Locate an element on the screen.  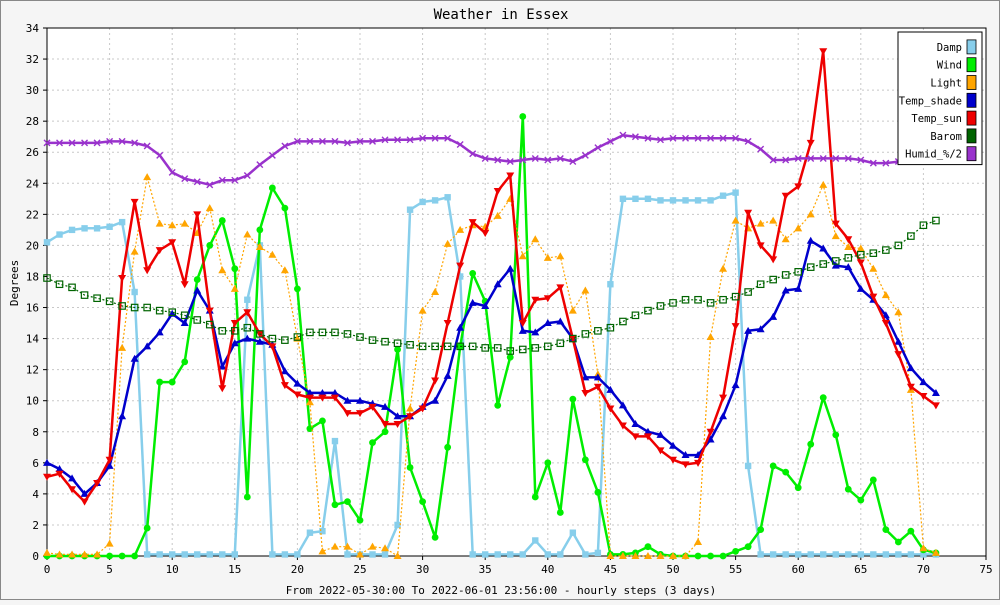
x-tick-label: 45 is located at coordinates (610, 569).